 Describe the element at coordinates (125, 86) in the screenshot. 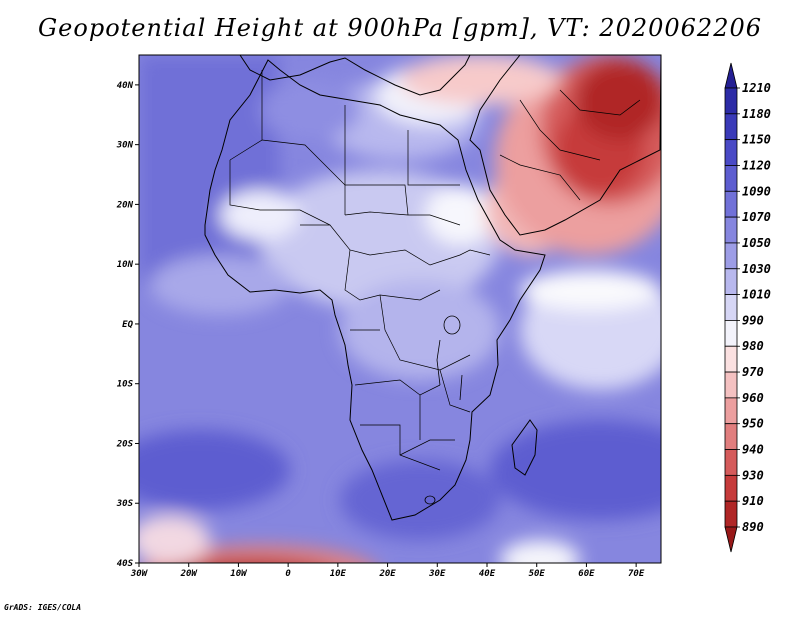

I see `lat-tick-label: 40N` at that location.